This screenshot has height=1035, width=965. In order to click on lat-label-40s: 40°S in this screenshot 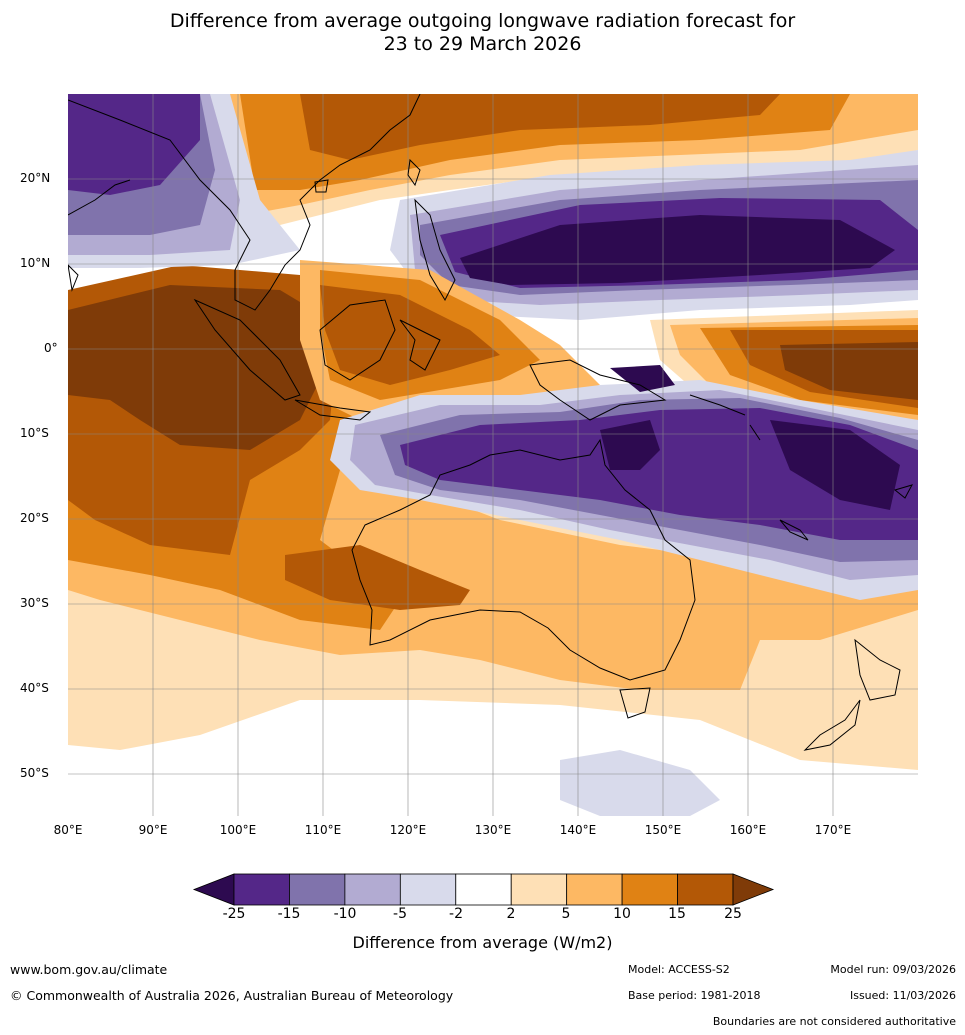, I will do `click(34, 688)`.